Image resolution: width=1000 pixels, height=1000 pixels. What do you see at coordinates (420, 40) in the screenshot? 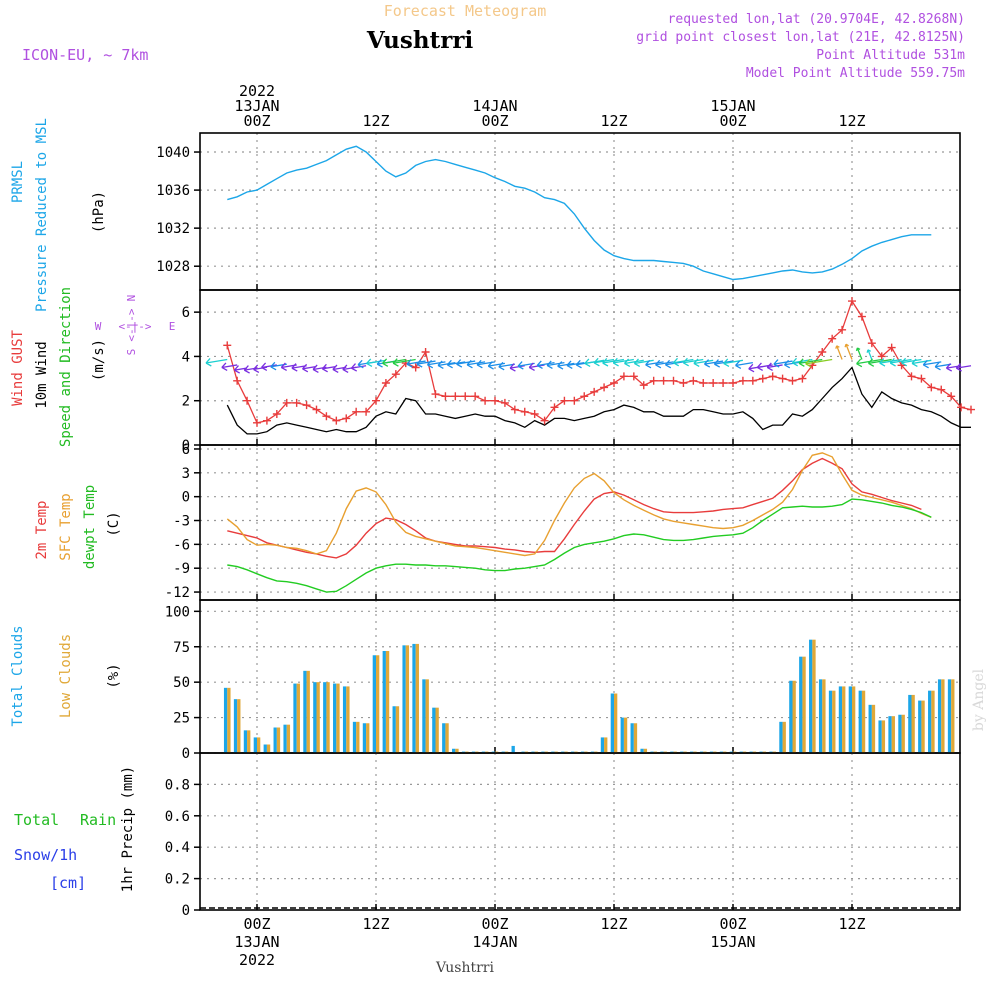
I see `chart-title: Vushtrri` at bounding box center [420, 40].